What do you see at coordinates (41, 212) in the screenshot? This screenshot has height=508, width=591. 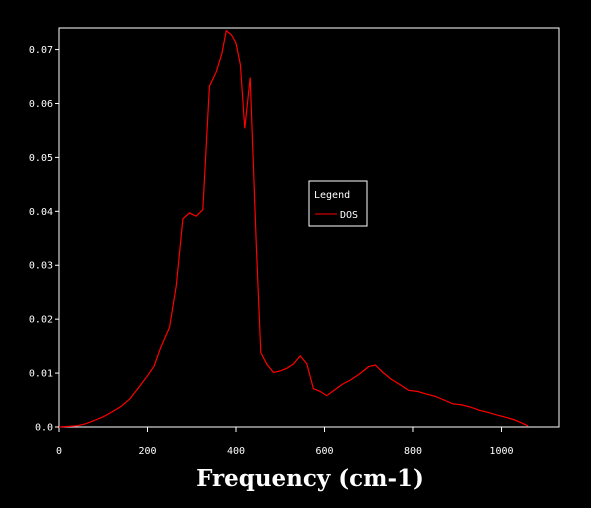 I see `y-tick-label: 0.04` at bounding box center [41, 212].